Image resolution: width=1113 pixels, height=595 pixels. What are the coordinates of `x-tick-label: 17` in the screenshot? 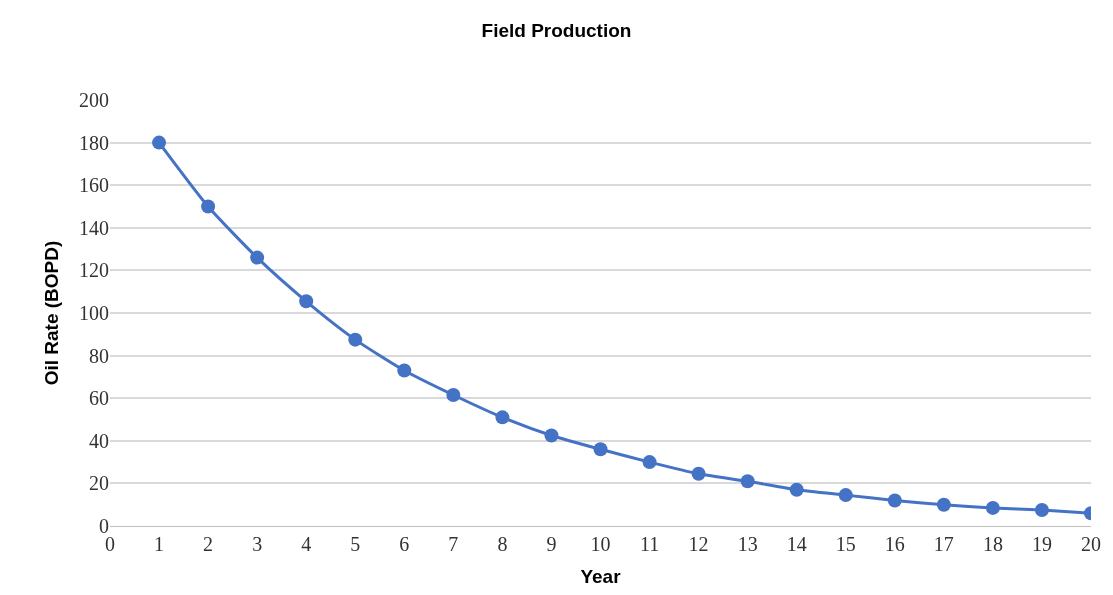 It's located at (943, 544).